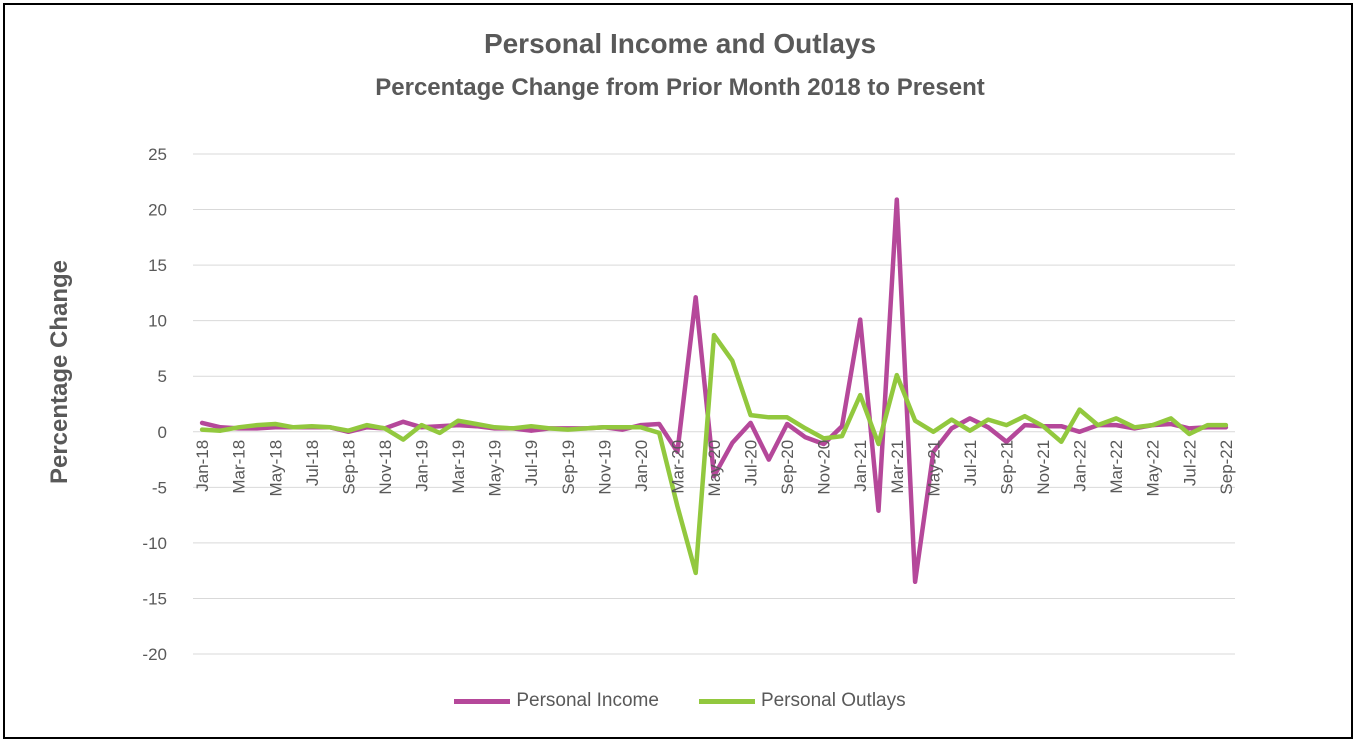 The height and width of the screenshot is (746, 1360). Describe the element at coordinates (458, 467) in the screenshot. I see `x-tick-label: Mar-19` at that location.